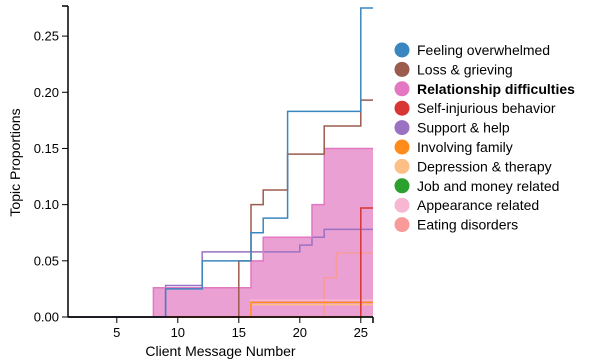  Describe the element at coordinates (478, 205) in the screenshot. I see `legend-label: Appearance related` at that location.